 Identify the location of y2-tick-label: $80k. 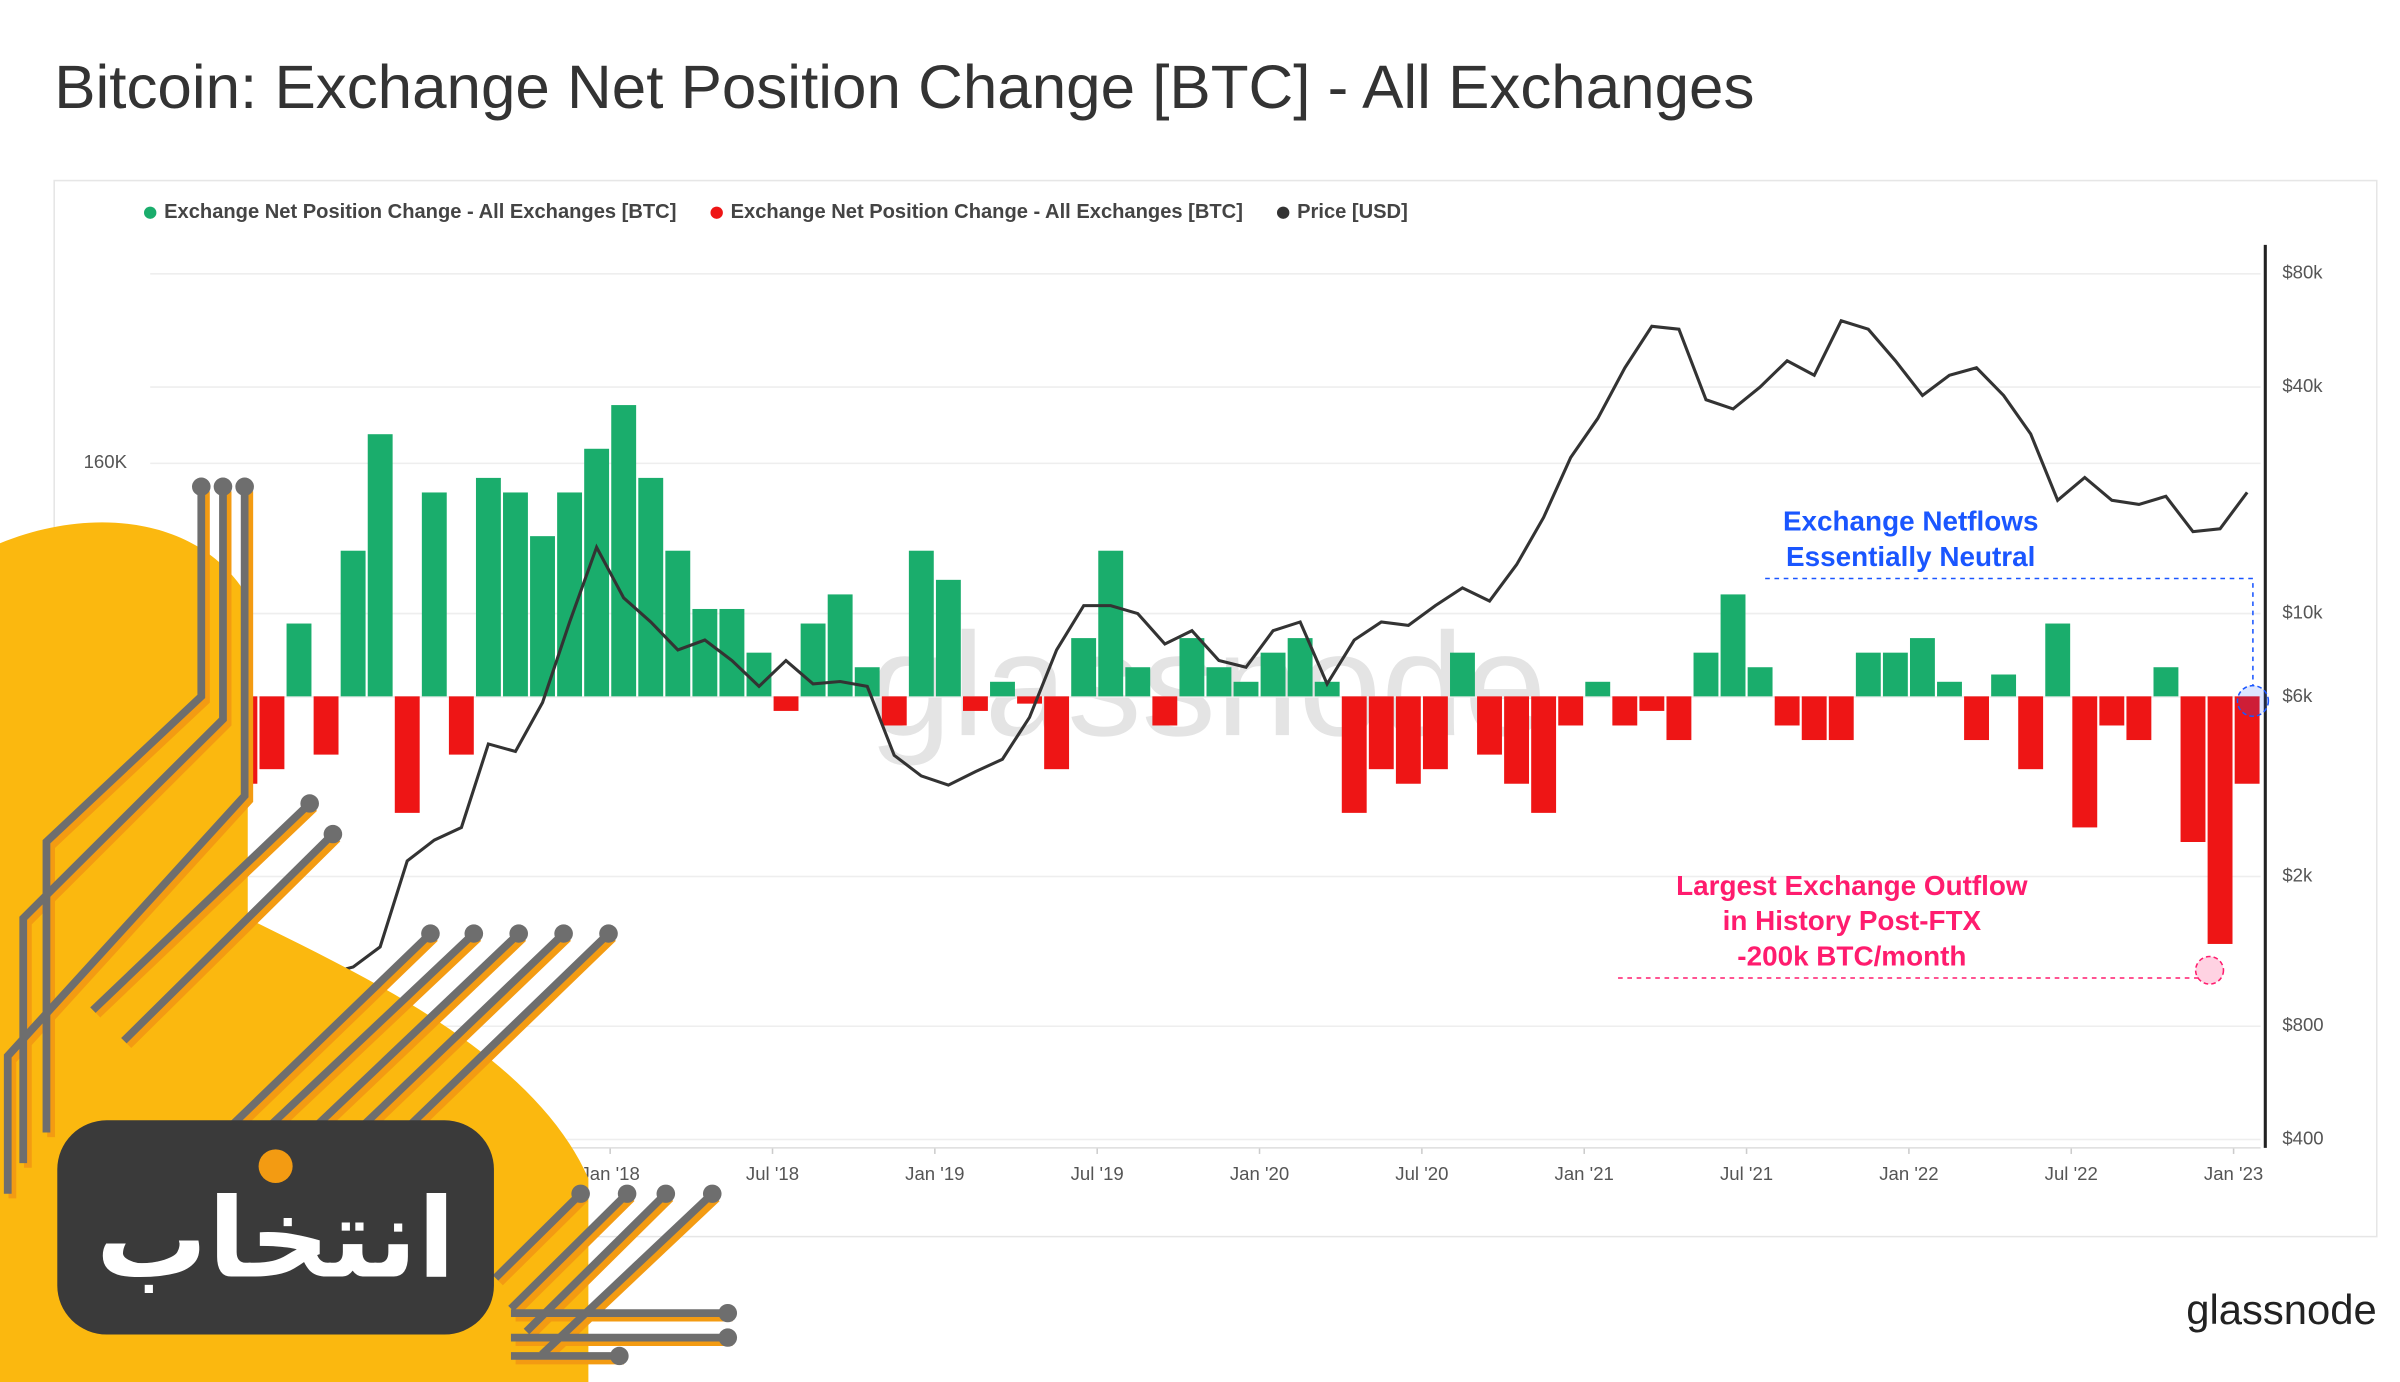
(2302, 272).